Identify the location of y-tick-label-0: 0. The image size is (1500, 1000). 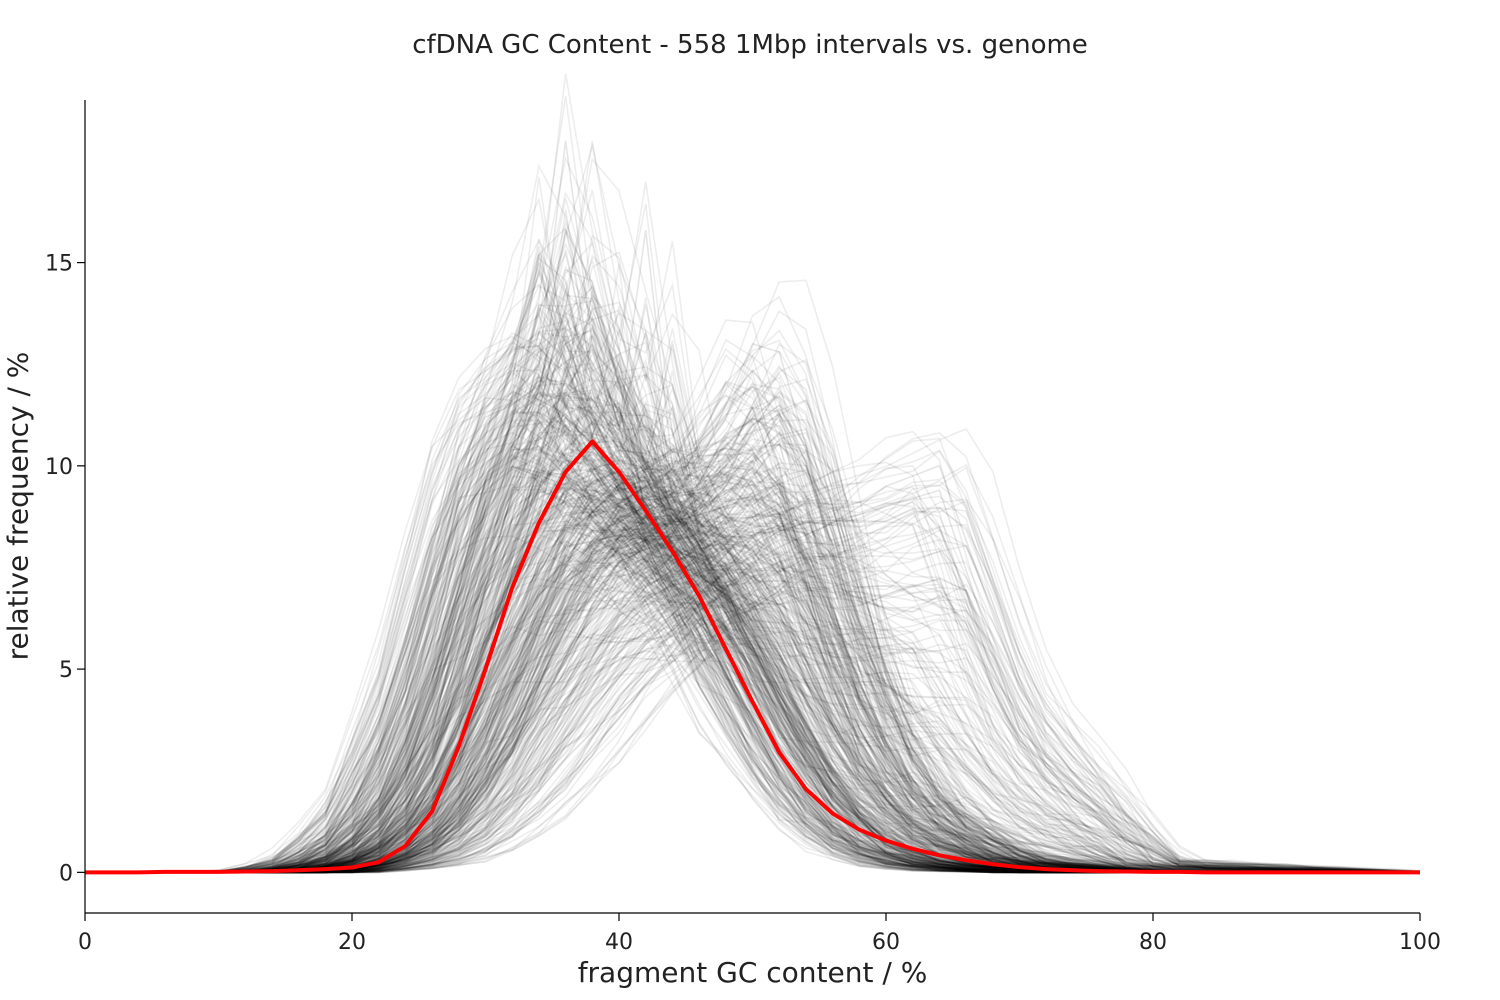
(66, 873).